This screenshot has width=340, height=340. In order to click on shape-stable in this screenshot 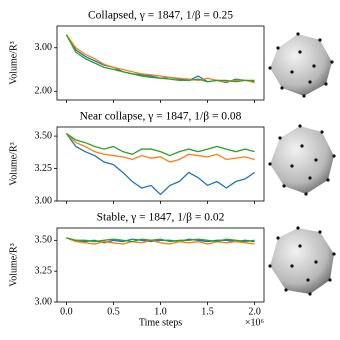, I will do `click(302, 261)`.